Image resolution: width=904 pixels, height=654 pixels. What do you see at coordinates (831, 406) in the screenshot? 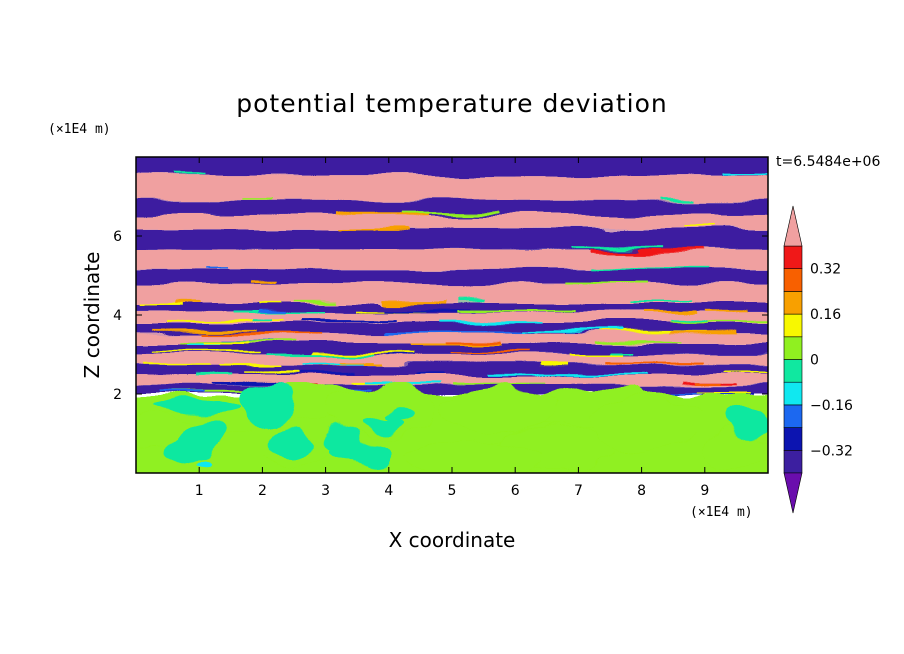
I see `colorbar-tick-label: −0.16` at bounding box center [831, 406].